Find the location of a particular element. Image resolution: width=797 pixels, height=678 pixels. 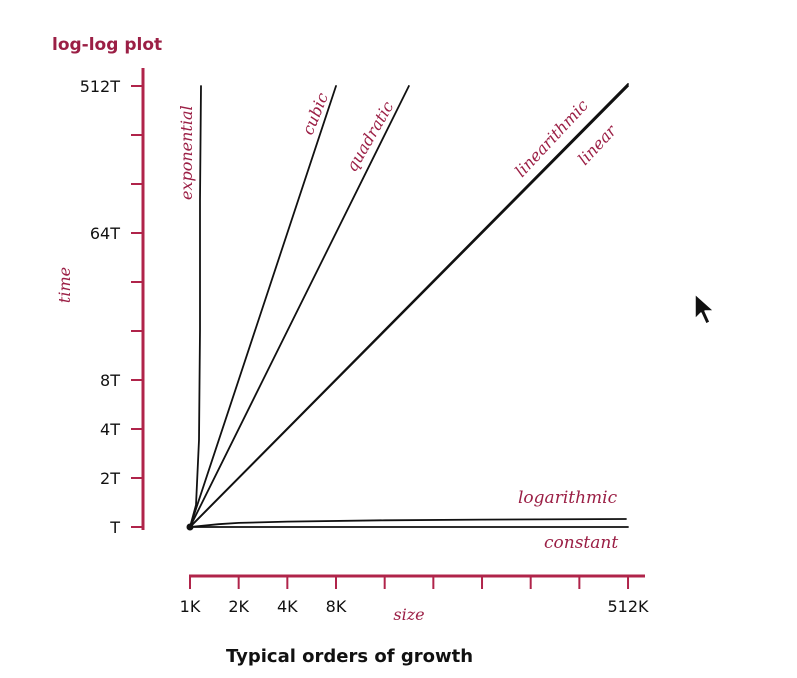

series-line-logarithmic is located at coordinates (408, 523).